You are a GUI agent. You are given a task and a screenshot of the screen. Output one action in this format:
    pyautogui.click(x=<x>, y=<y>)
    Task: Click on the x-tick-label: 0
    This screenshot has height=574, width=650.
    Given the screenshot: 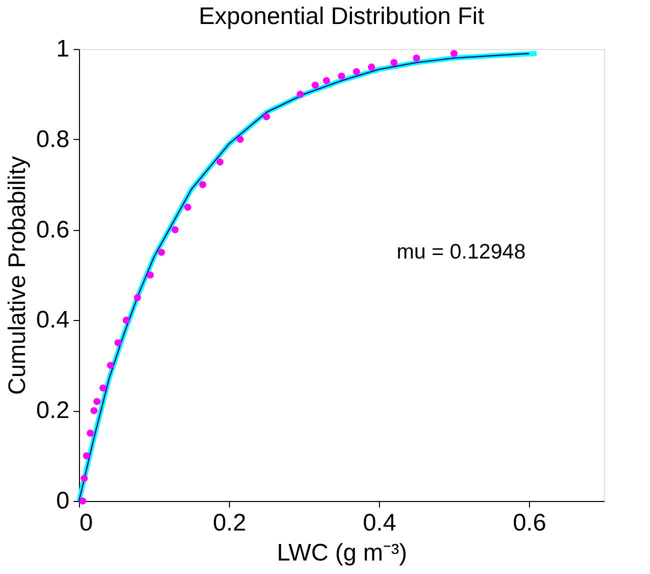 What is the action you would take?
    pyautogui.click(x=86, y=523)
    